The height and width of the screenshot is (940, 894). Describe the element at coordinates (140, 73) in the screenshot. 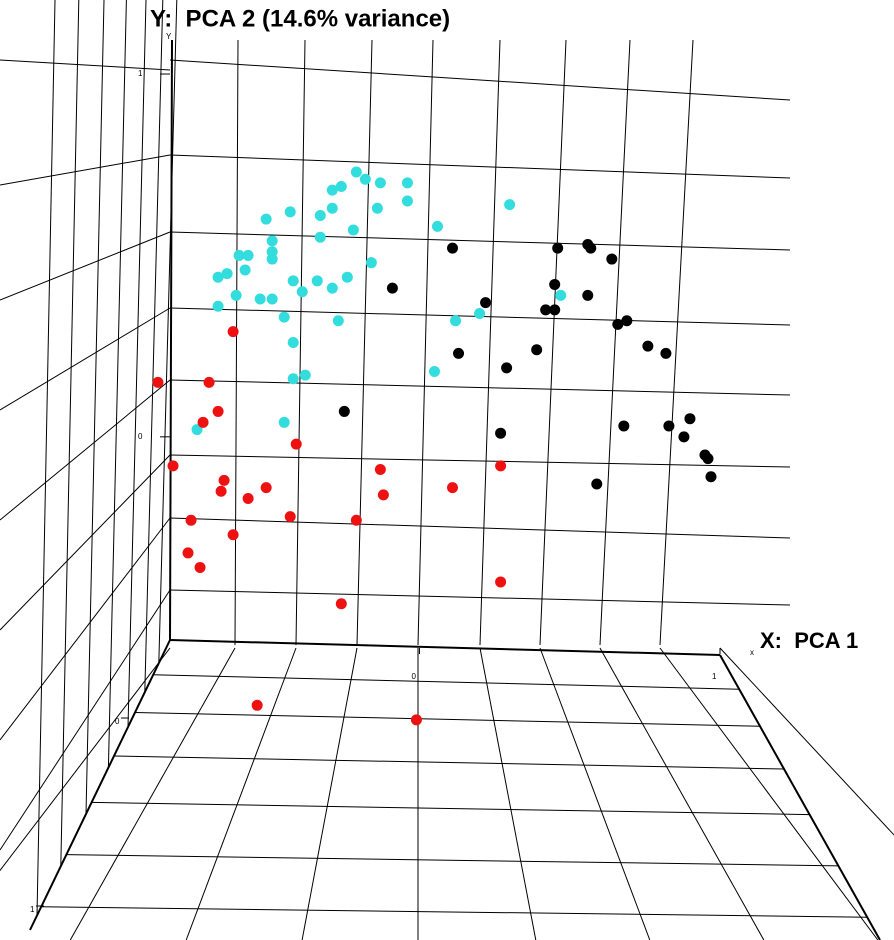

I see `y-tick-label: 1` at that location.